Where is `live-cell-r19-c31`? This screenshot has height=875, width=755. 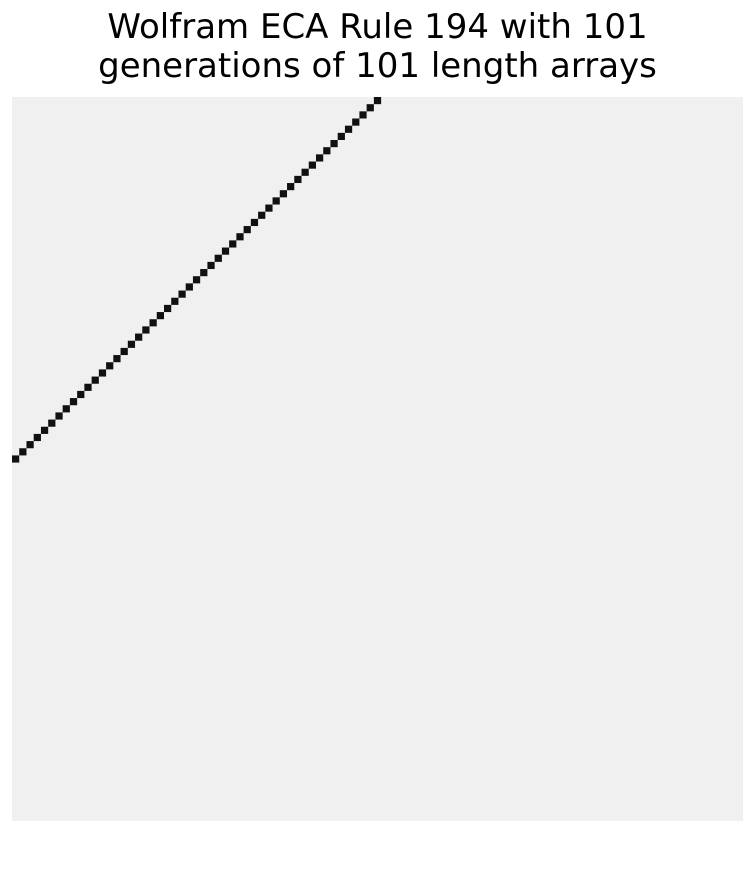
live-cell-r19-c31 is located at coordinates (240, 237).